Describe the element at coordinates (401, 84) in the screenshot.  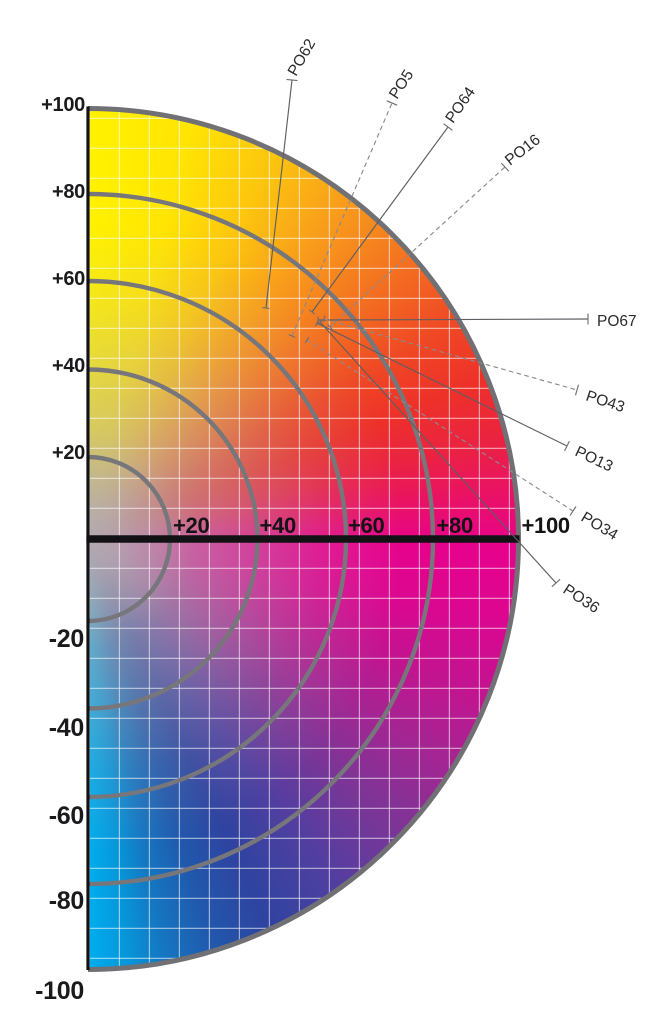
I see `pigment-label-po5: PO5` at that location.